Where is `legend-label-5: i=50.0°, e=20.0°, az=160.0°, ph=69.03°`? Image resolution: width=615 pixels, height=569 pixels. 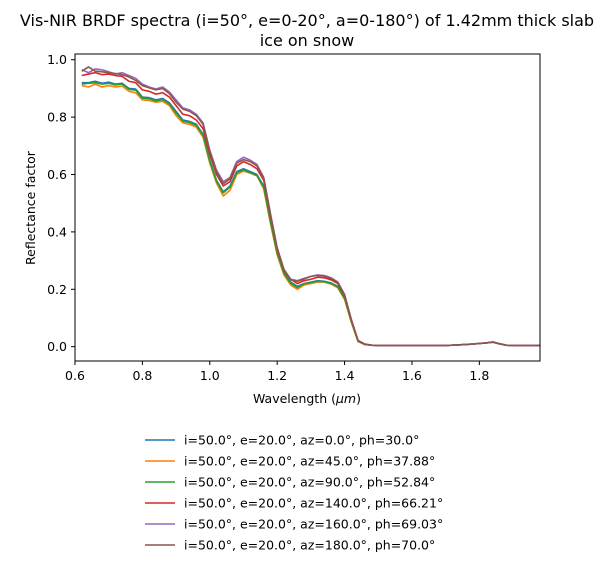
legend-label-5: i=50.0°, e=20.0°, az=160.0°, ph=69.03° is located at coordinates (313, 524).